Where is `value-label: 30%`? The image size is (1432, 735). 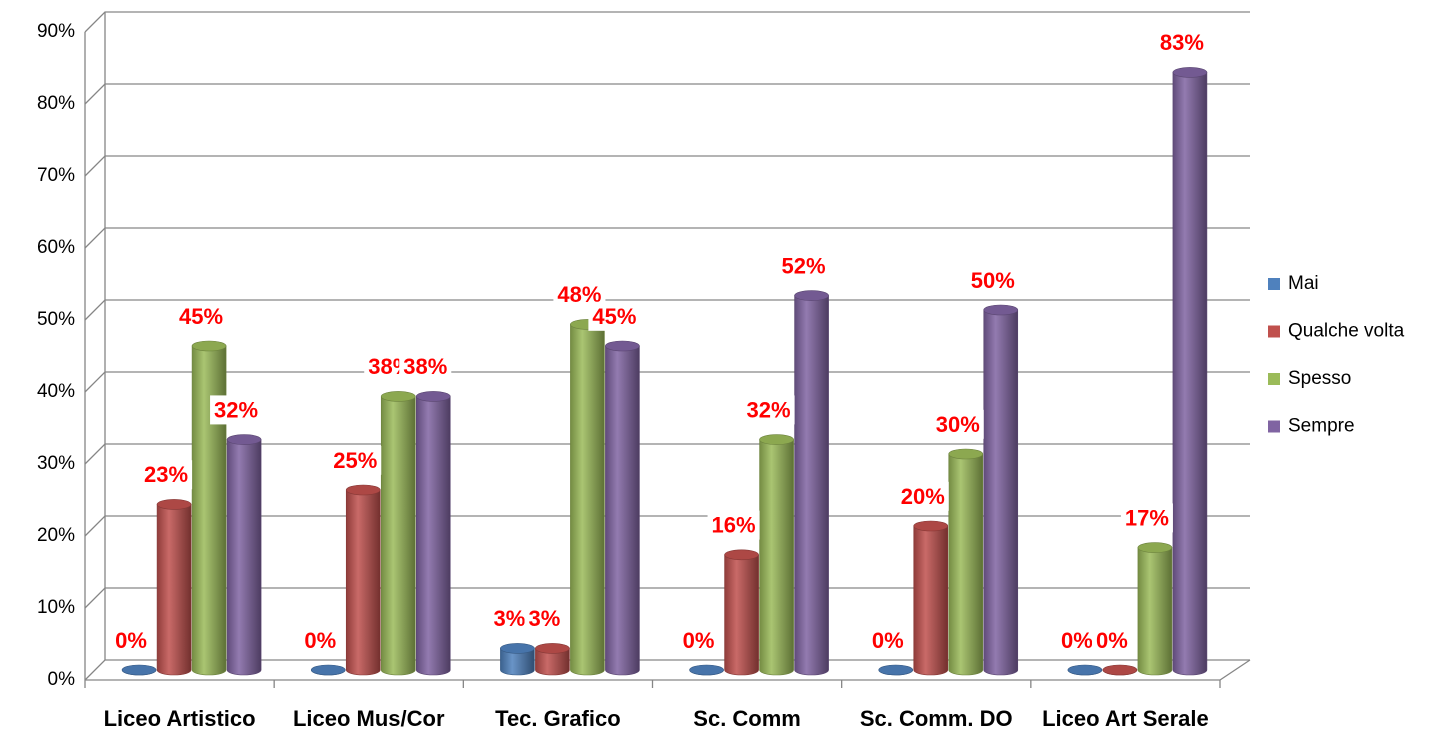
value-label: 30% is located at coordinates (958, 424).